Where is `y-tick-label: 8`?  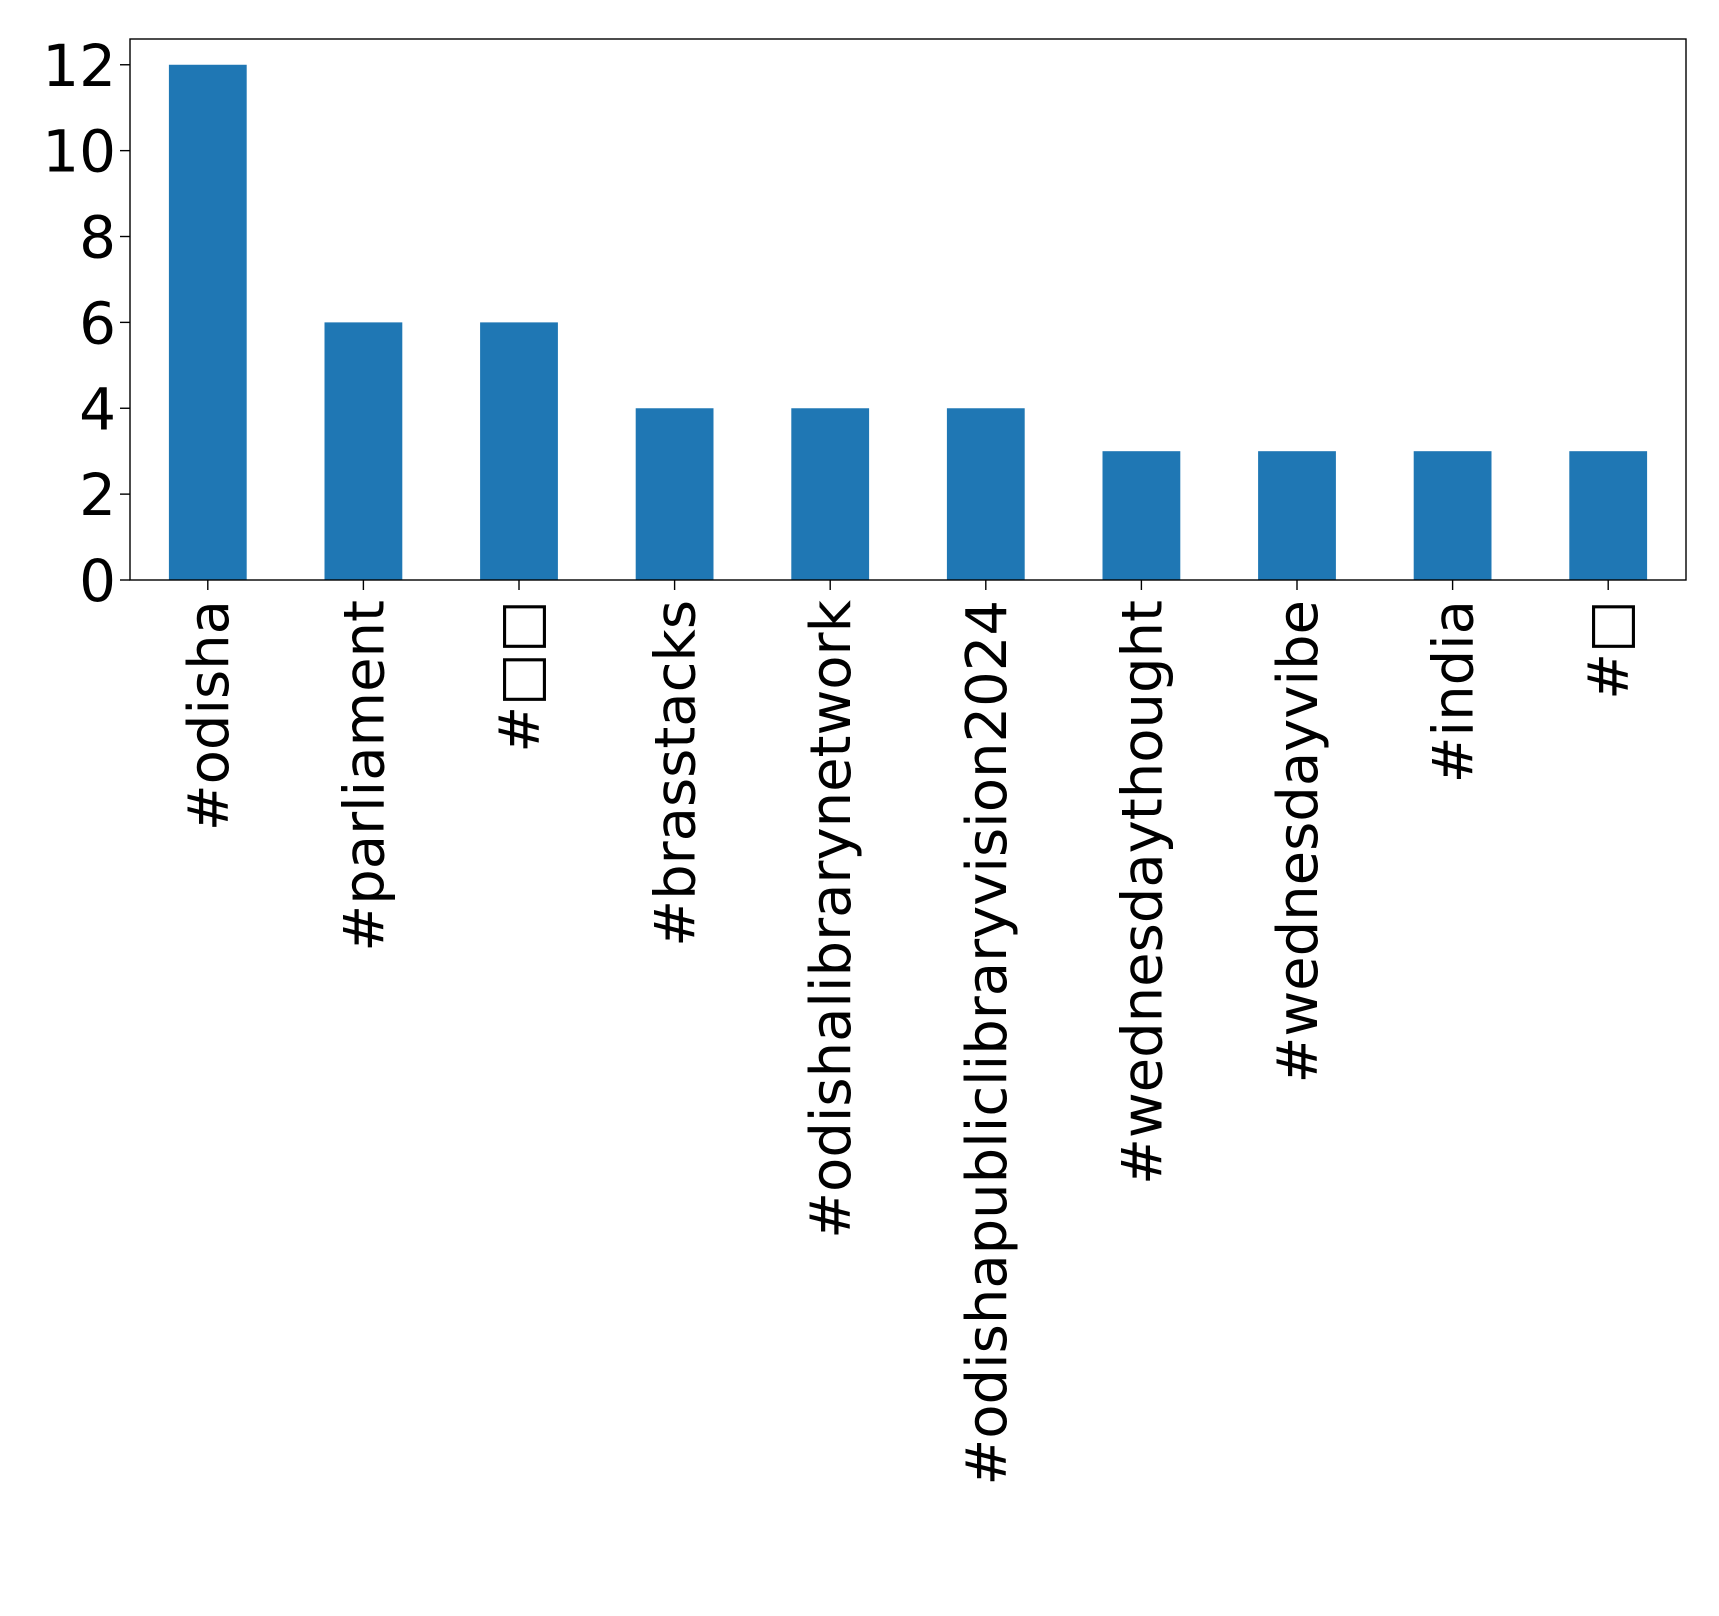 y-tick-label: 8 is located at coordinates (97, 238).